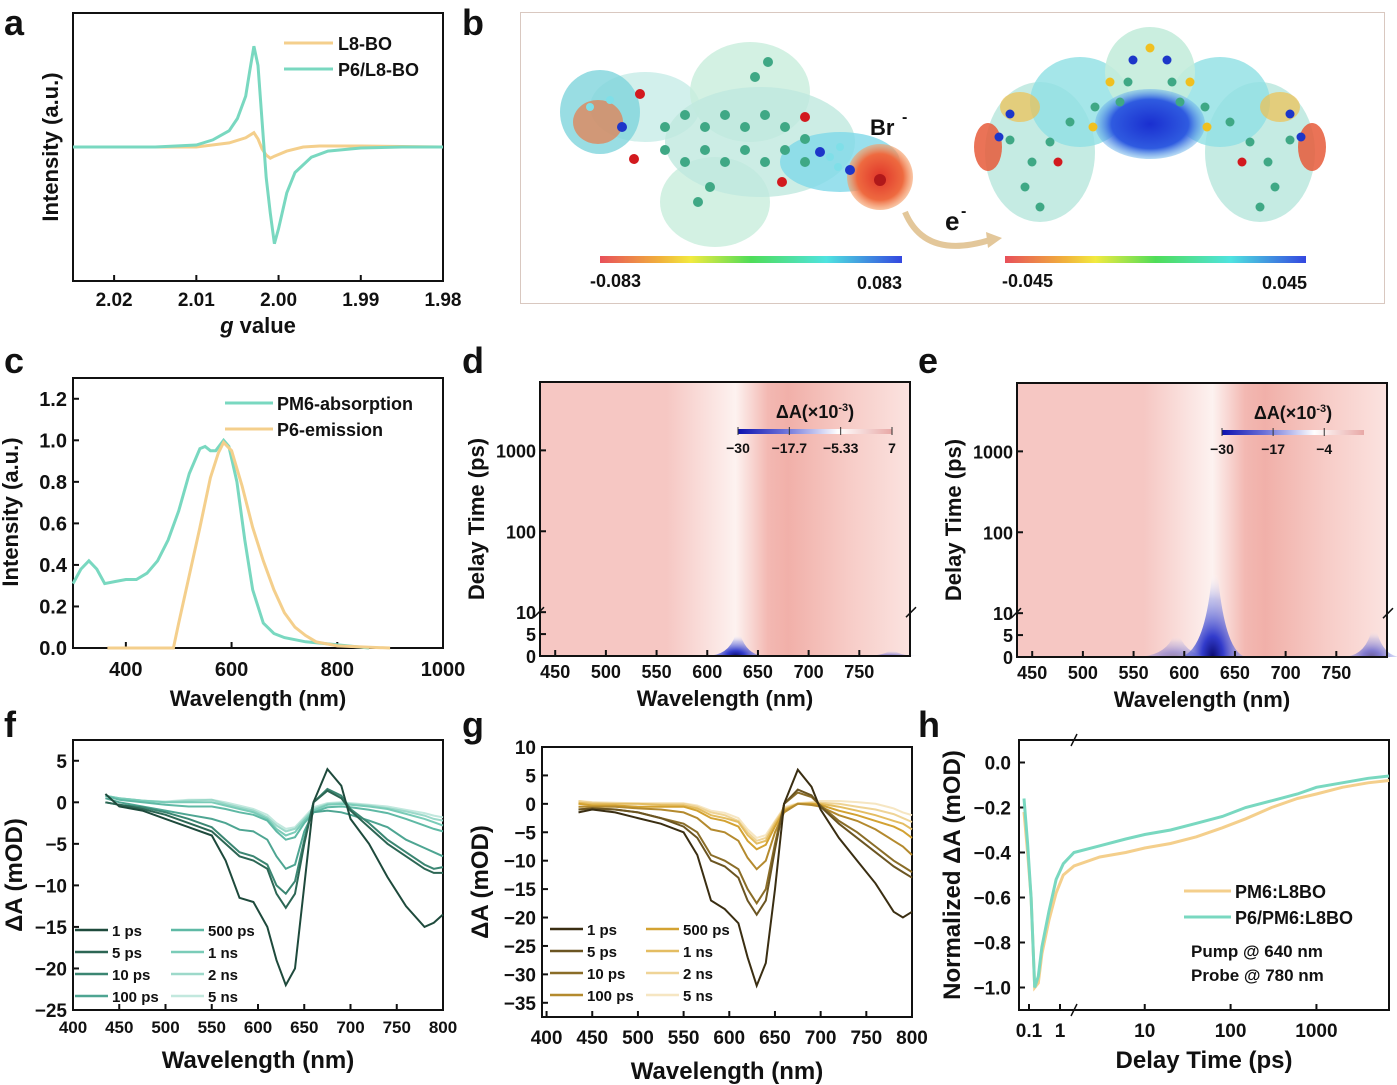 This screenshot has width=1397, height=1085. Describe the element at coordinates (53, 607) in the screenshot. I see `y-tick-label: 0.2` at that location.